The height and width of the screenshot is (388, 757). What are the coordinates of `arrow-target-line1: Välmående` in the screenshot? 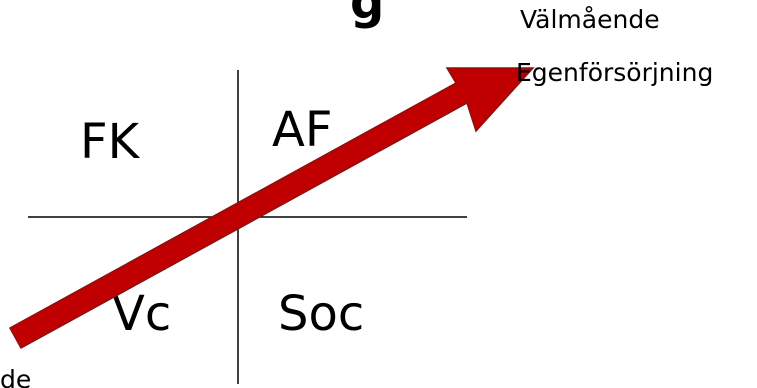 It's located at (590, 19).